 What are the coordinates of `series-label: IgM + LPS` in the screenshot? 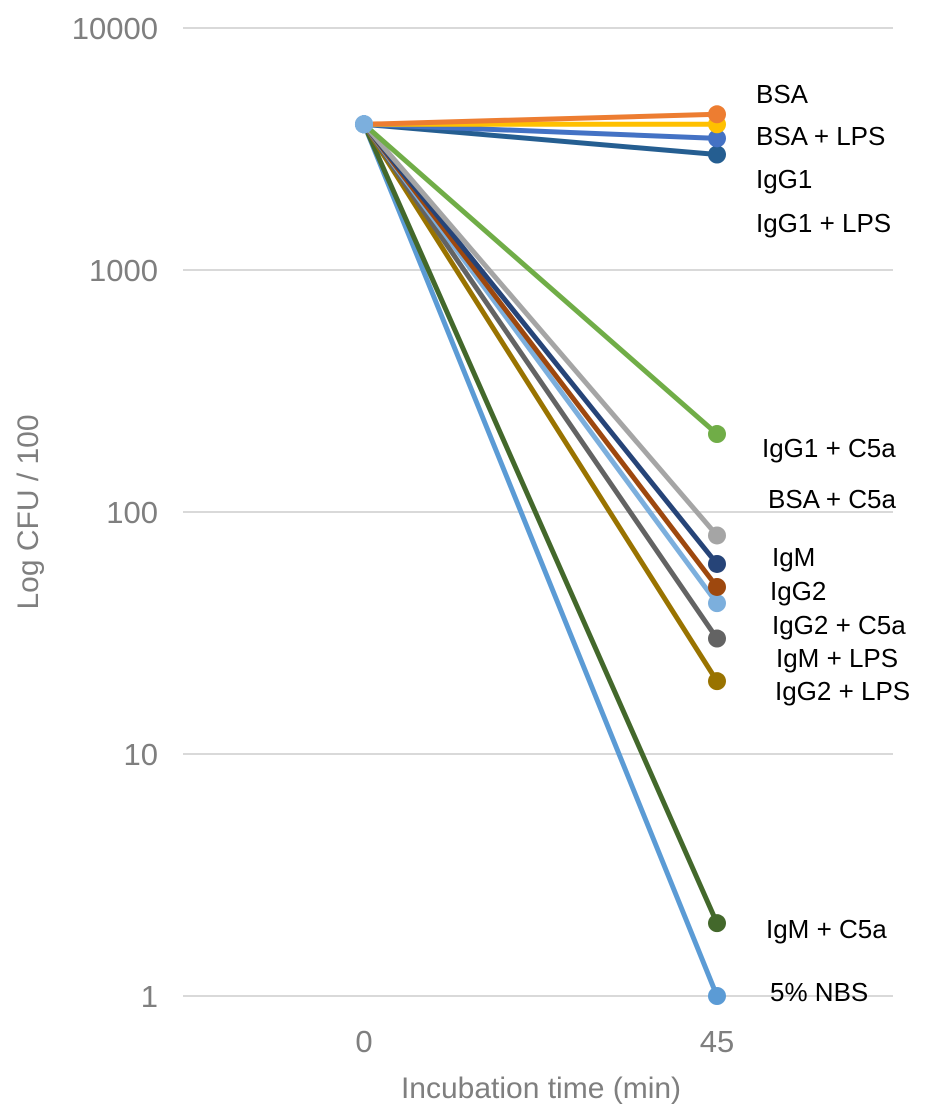 It's located at (837, 658).